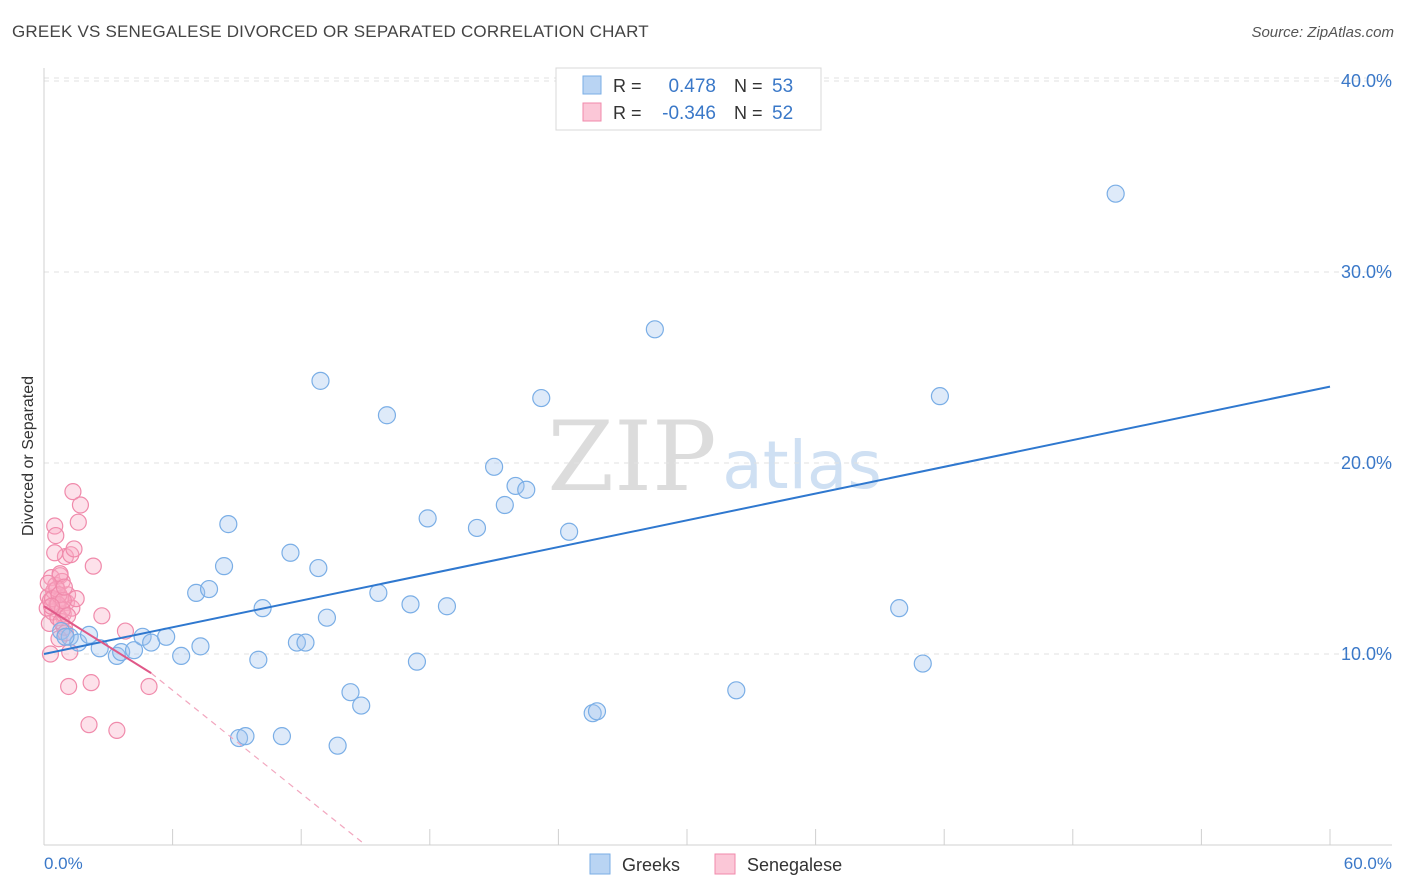  Describe the element at coordinates (688, 99) in the screenshot. I see `correlation-legend: R = 0.478 N = 53 R = -0.346 N = 52` at that location.